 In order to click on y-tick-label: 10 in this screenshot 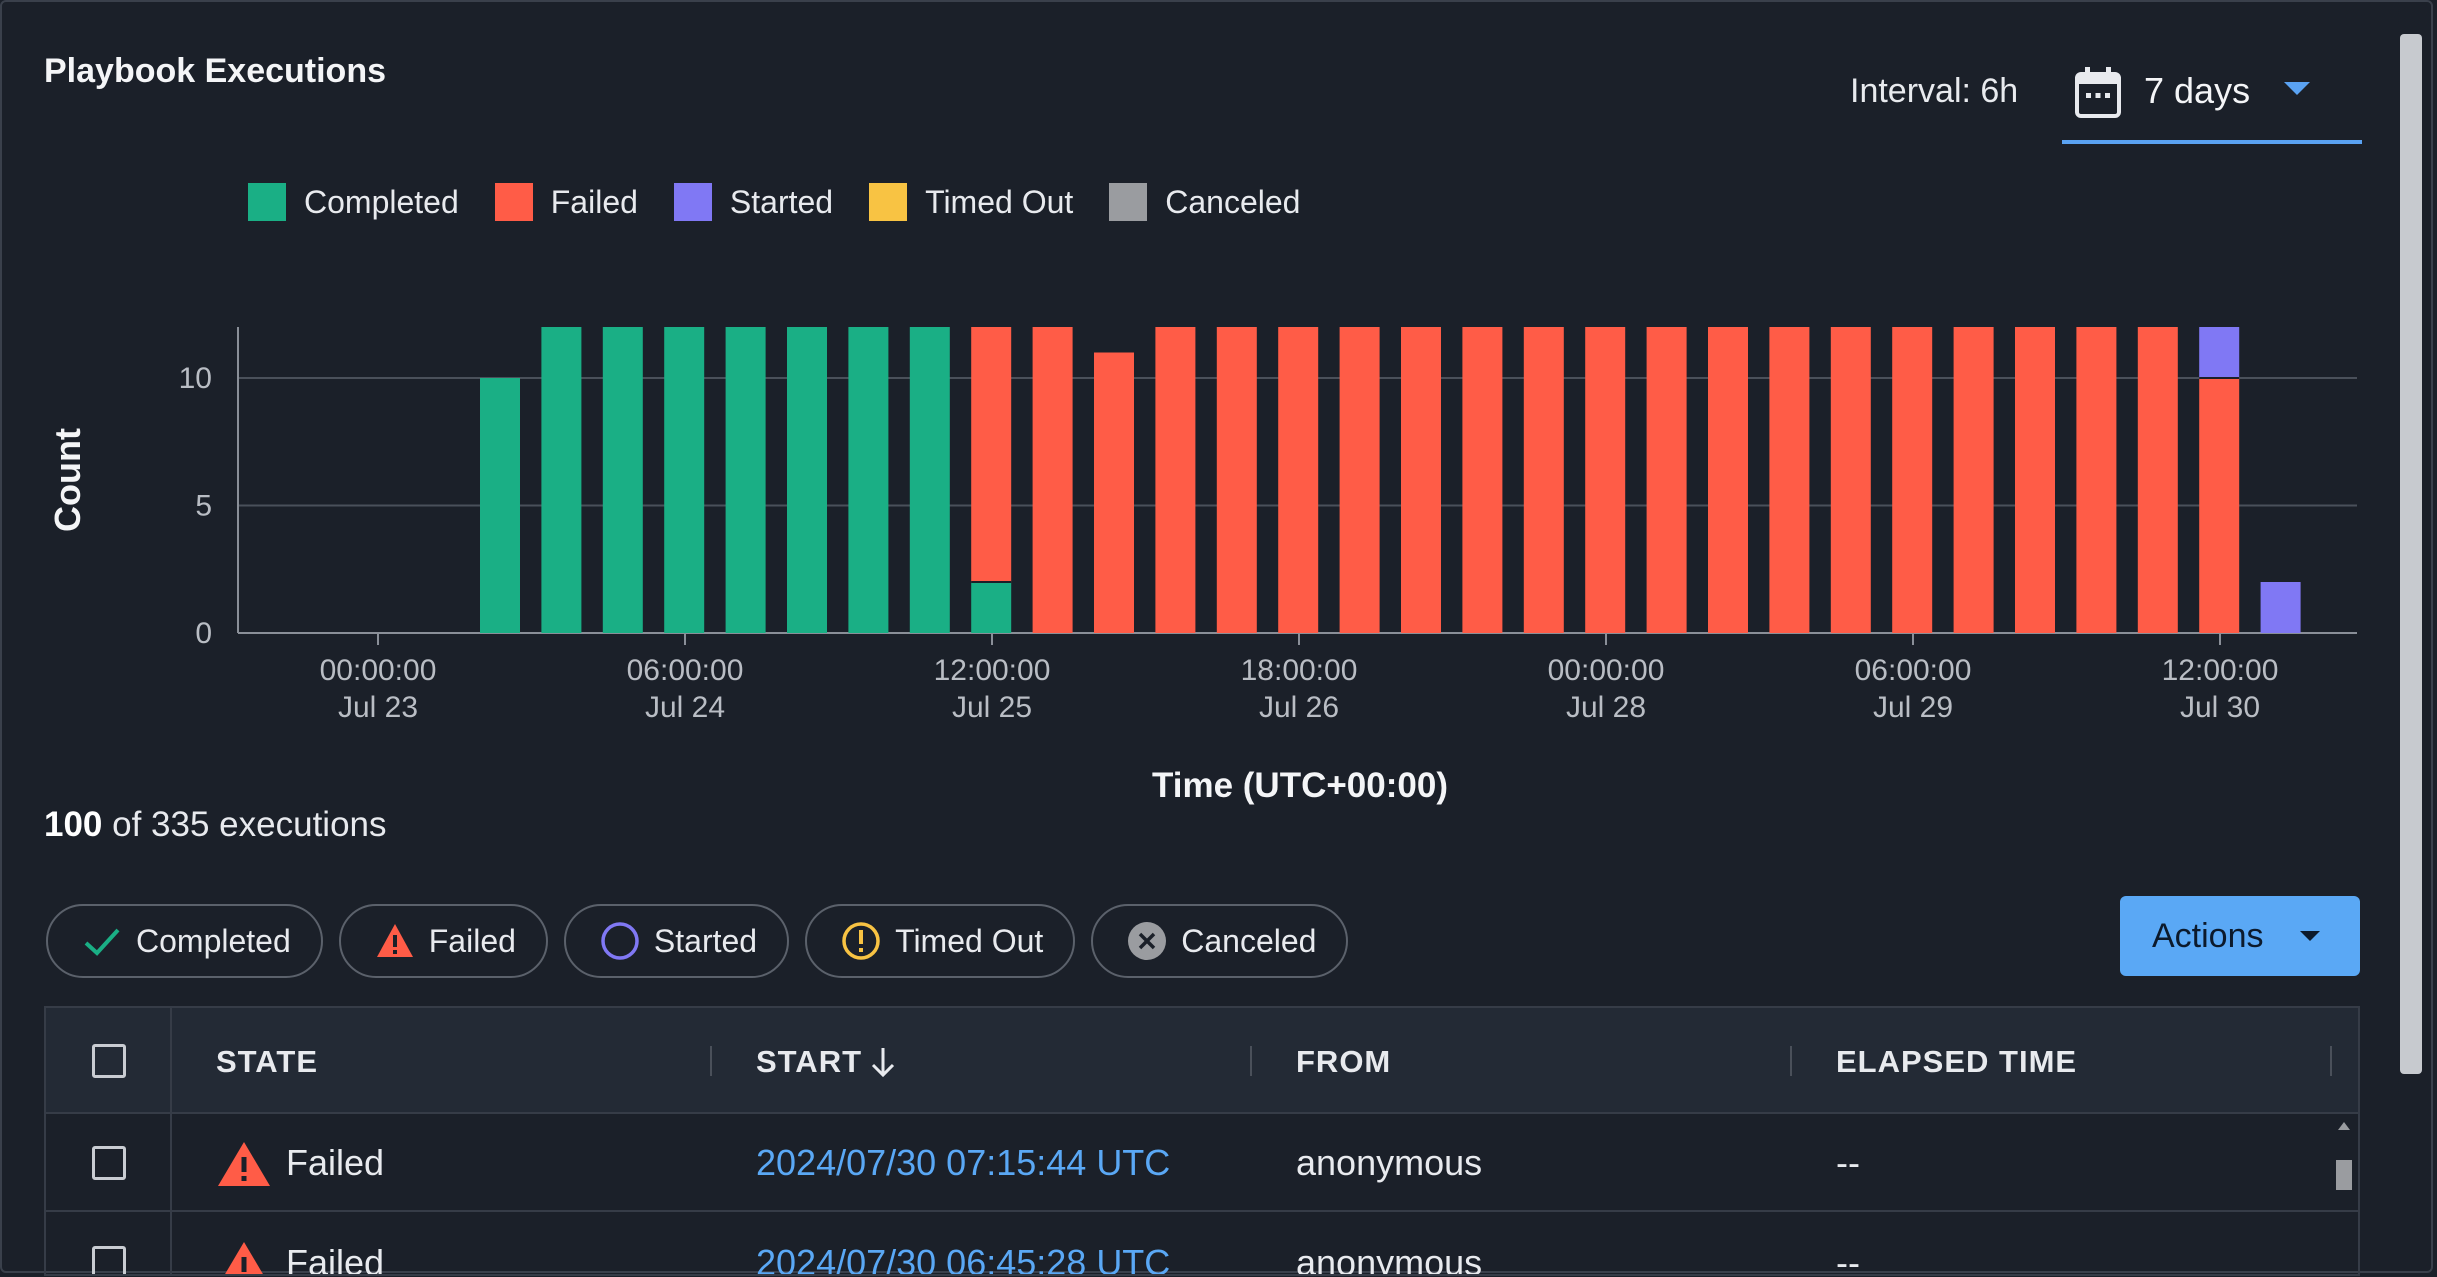, I will do `click(195, 378)`.